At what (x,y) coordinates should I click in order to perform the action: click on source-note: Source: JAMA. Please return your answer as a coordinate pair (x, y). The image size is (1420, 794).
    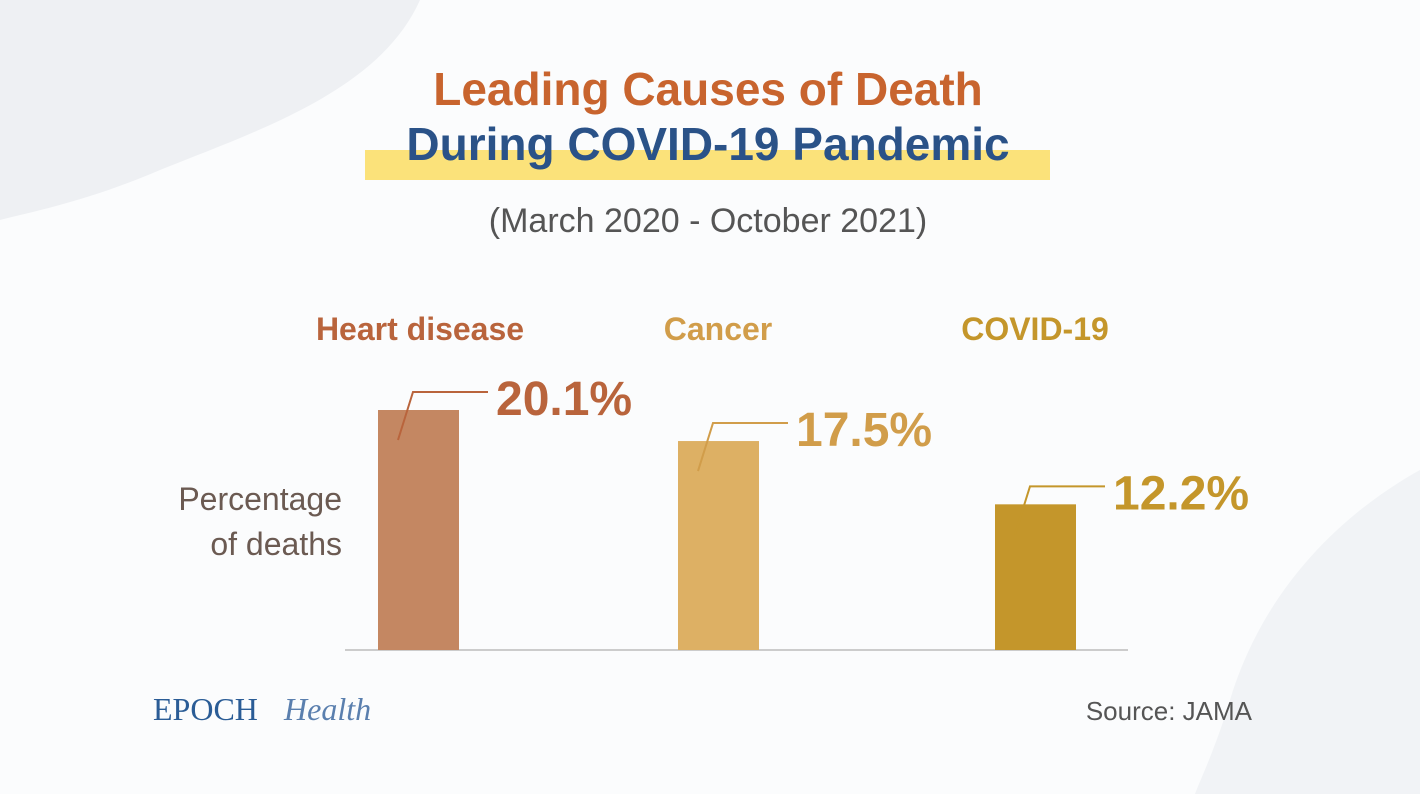
    Looking at the image, I should click on (1169, 711).